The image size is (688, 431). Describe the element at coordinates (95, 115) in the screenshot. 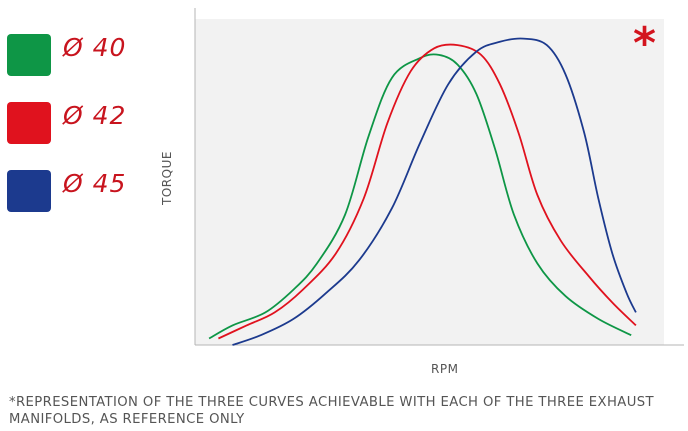

I see `legend-label-42: Ø 42` at that location.